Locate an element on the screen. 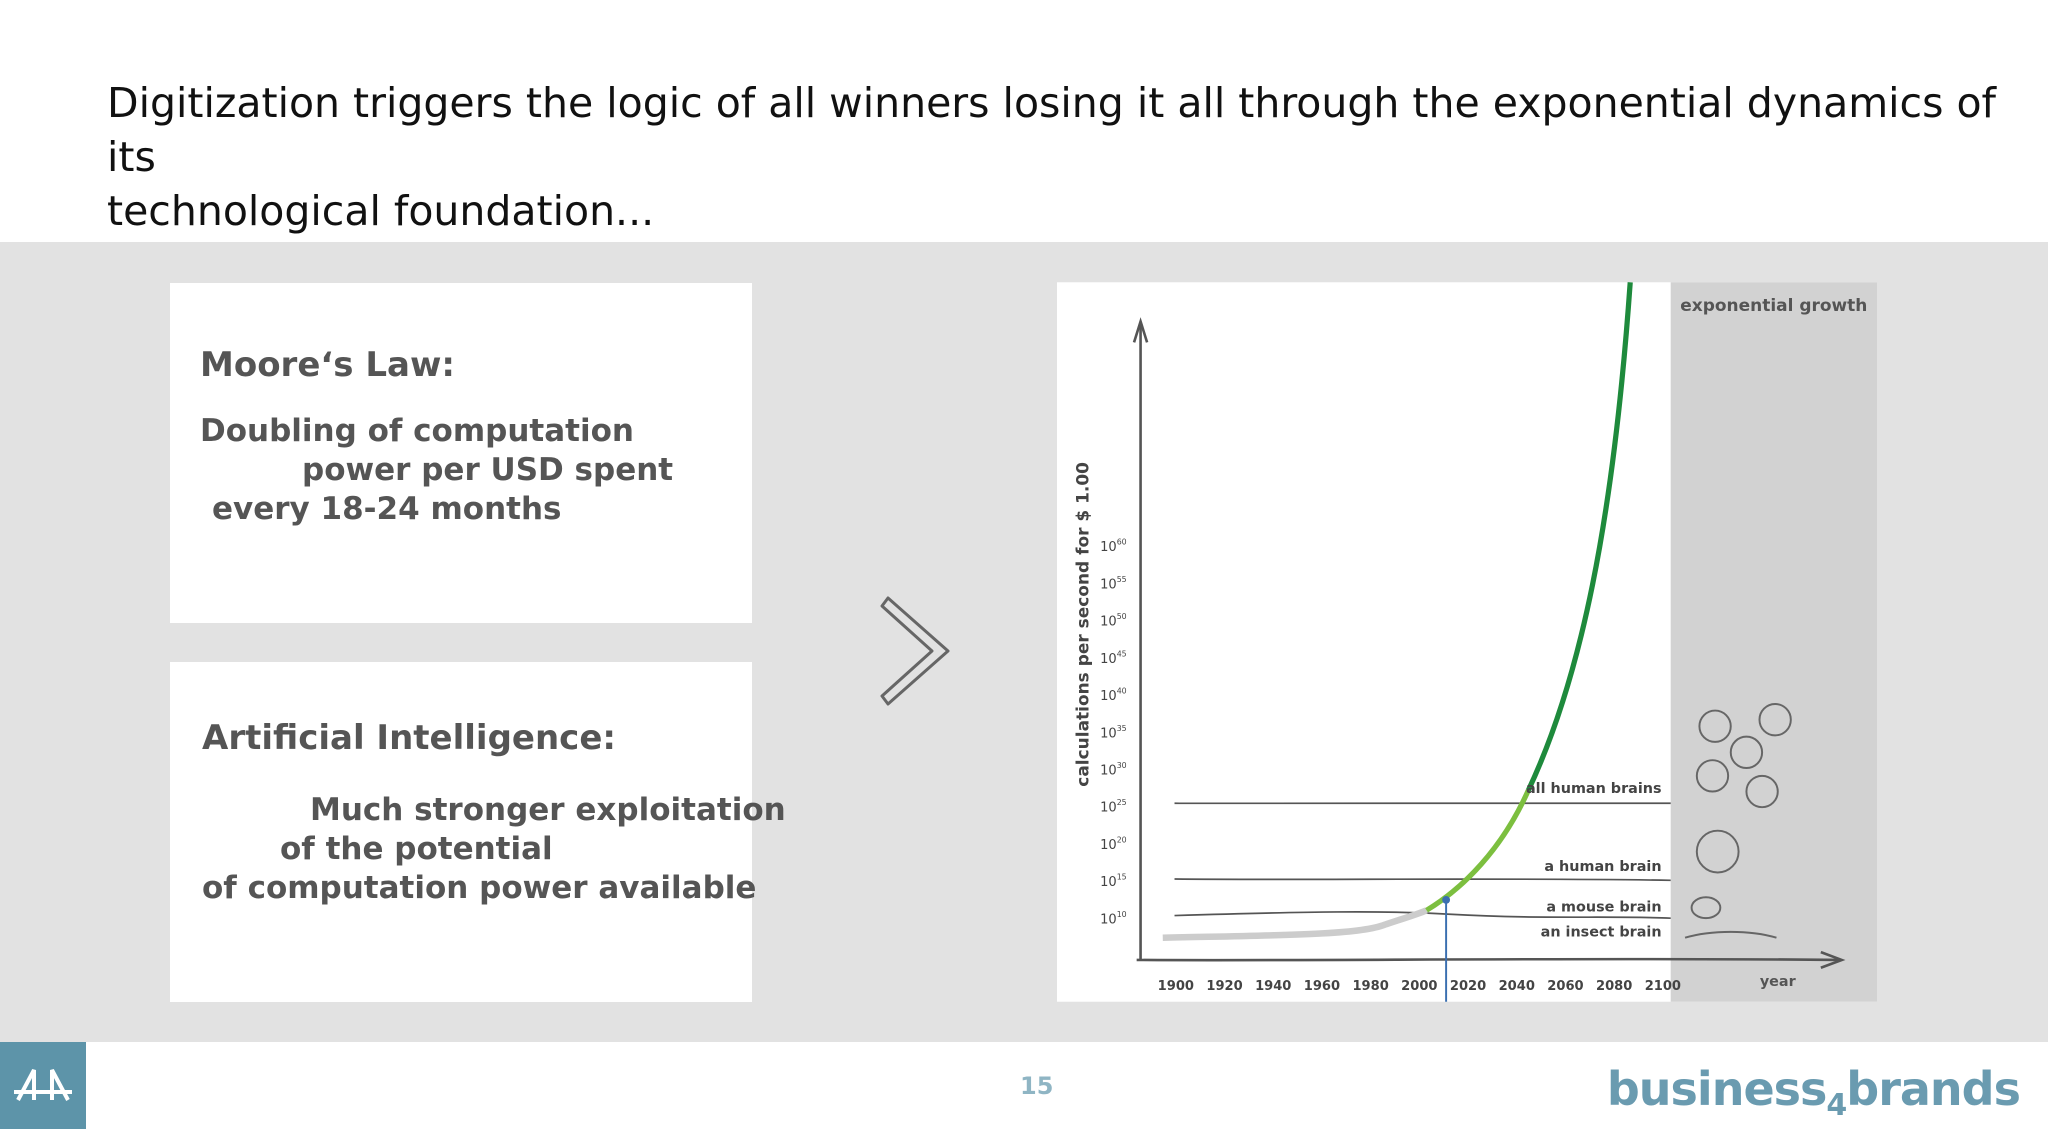  box-line: of the potential is located at coordinates (416, 849).